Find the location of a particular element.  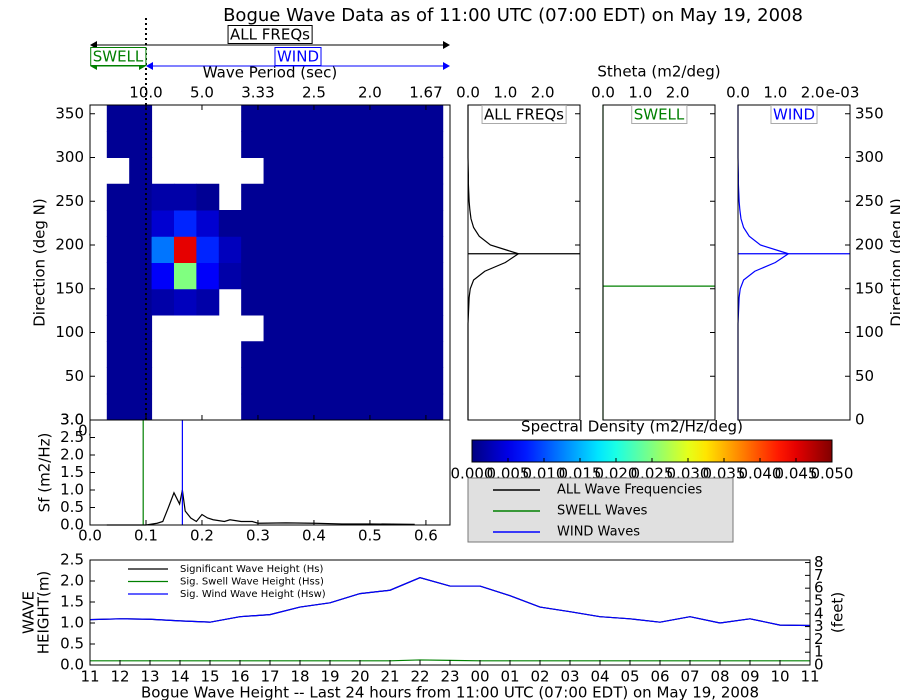

y2-tick-label: 1 is located at coordinates (819, 652).